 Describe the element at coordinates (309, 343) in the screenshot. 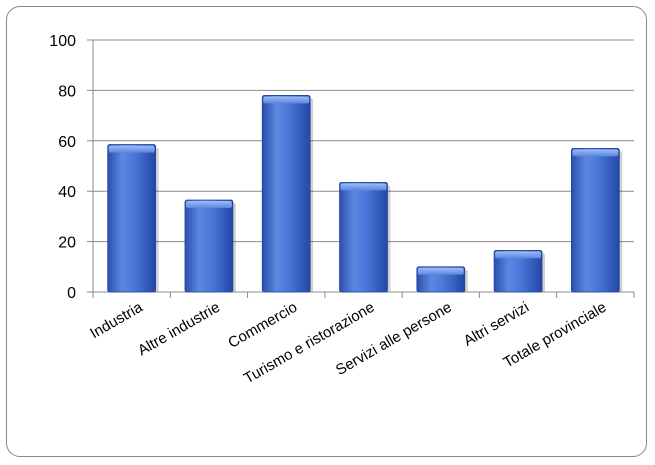

I see `x-category-label-3: Turismo e ristorazione` at that location.